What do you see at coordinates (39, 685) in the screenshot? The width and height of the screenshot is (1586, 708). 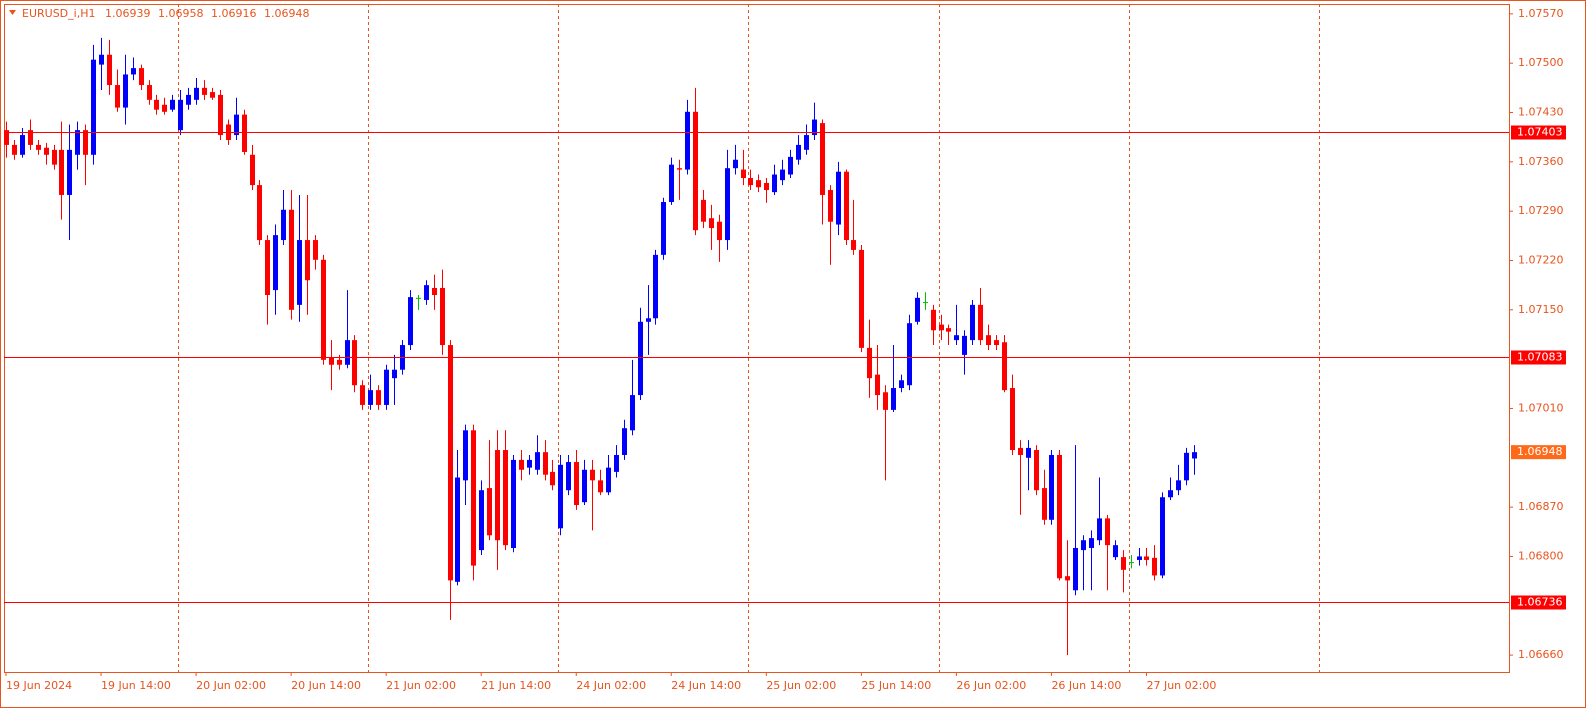 I see `x-tick-label: 19 Jun 2024` at bounding box center [39, 685].